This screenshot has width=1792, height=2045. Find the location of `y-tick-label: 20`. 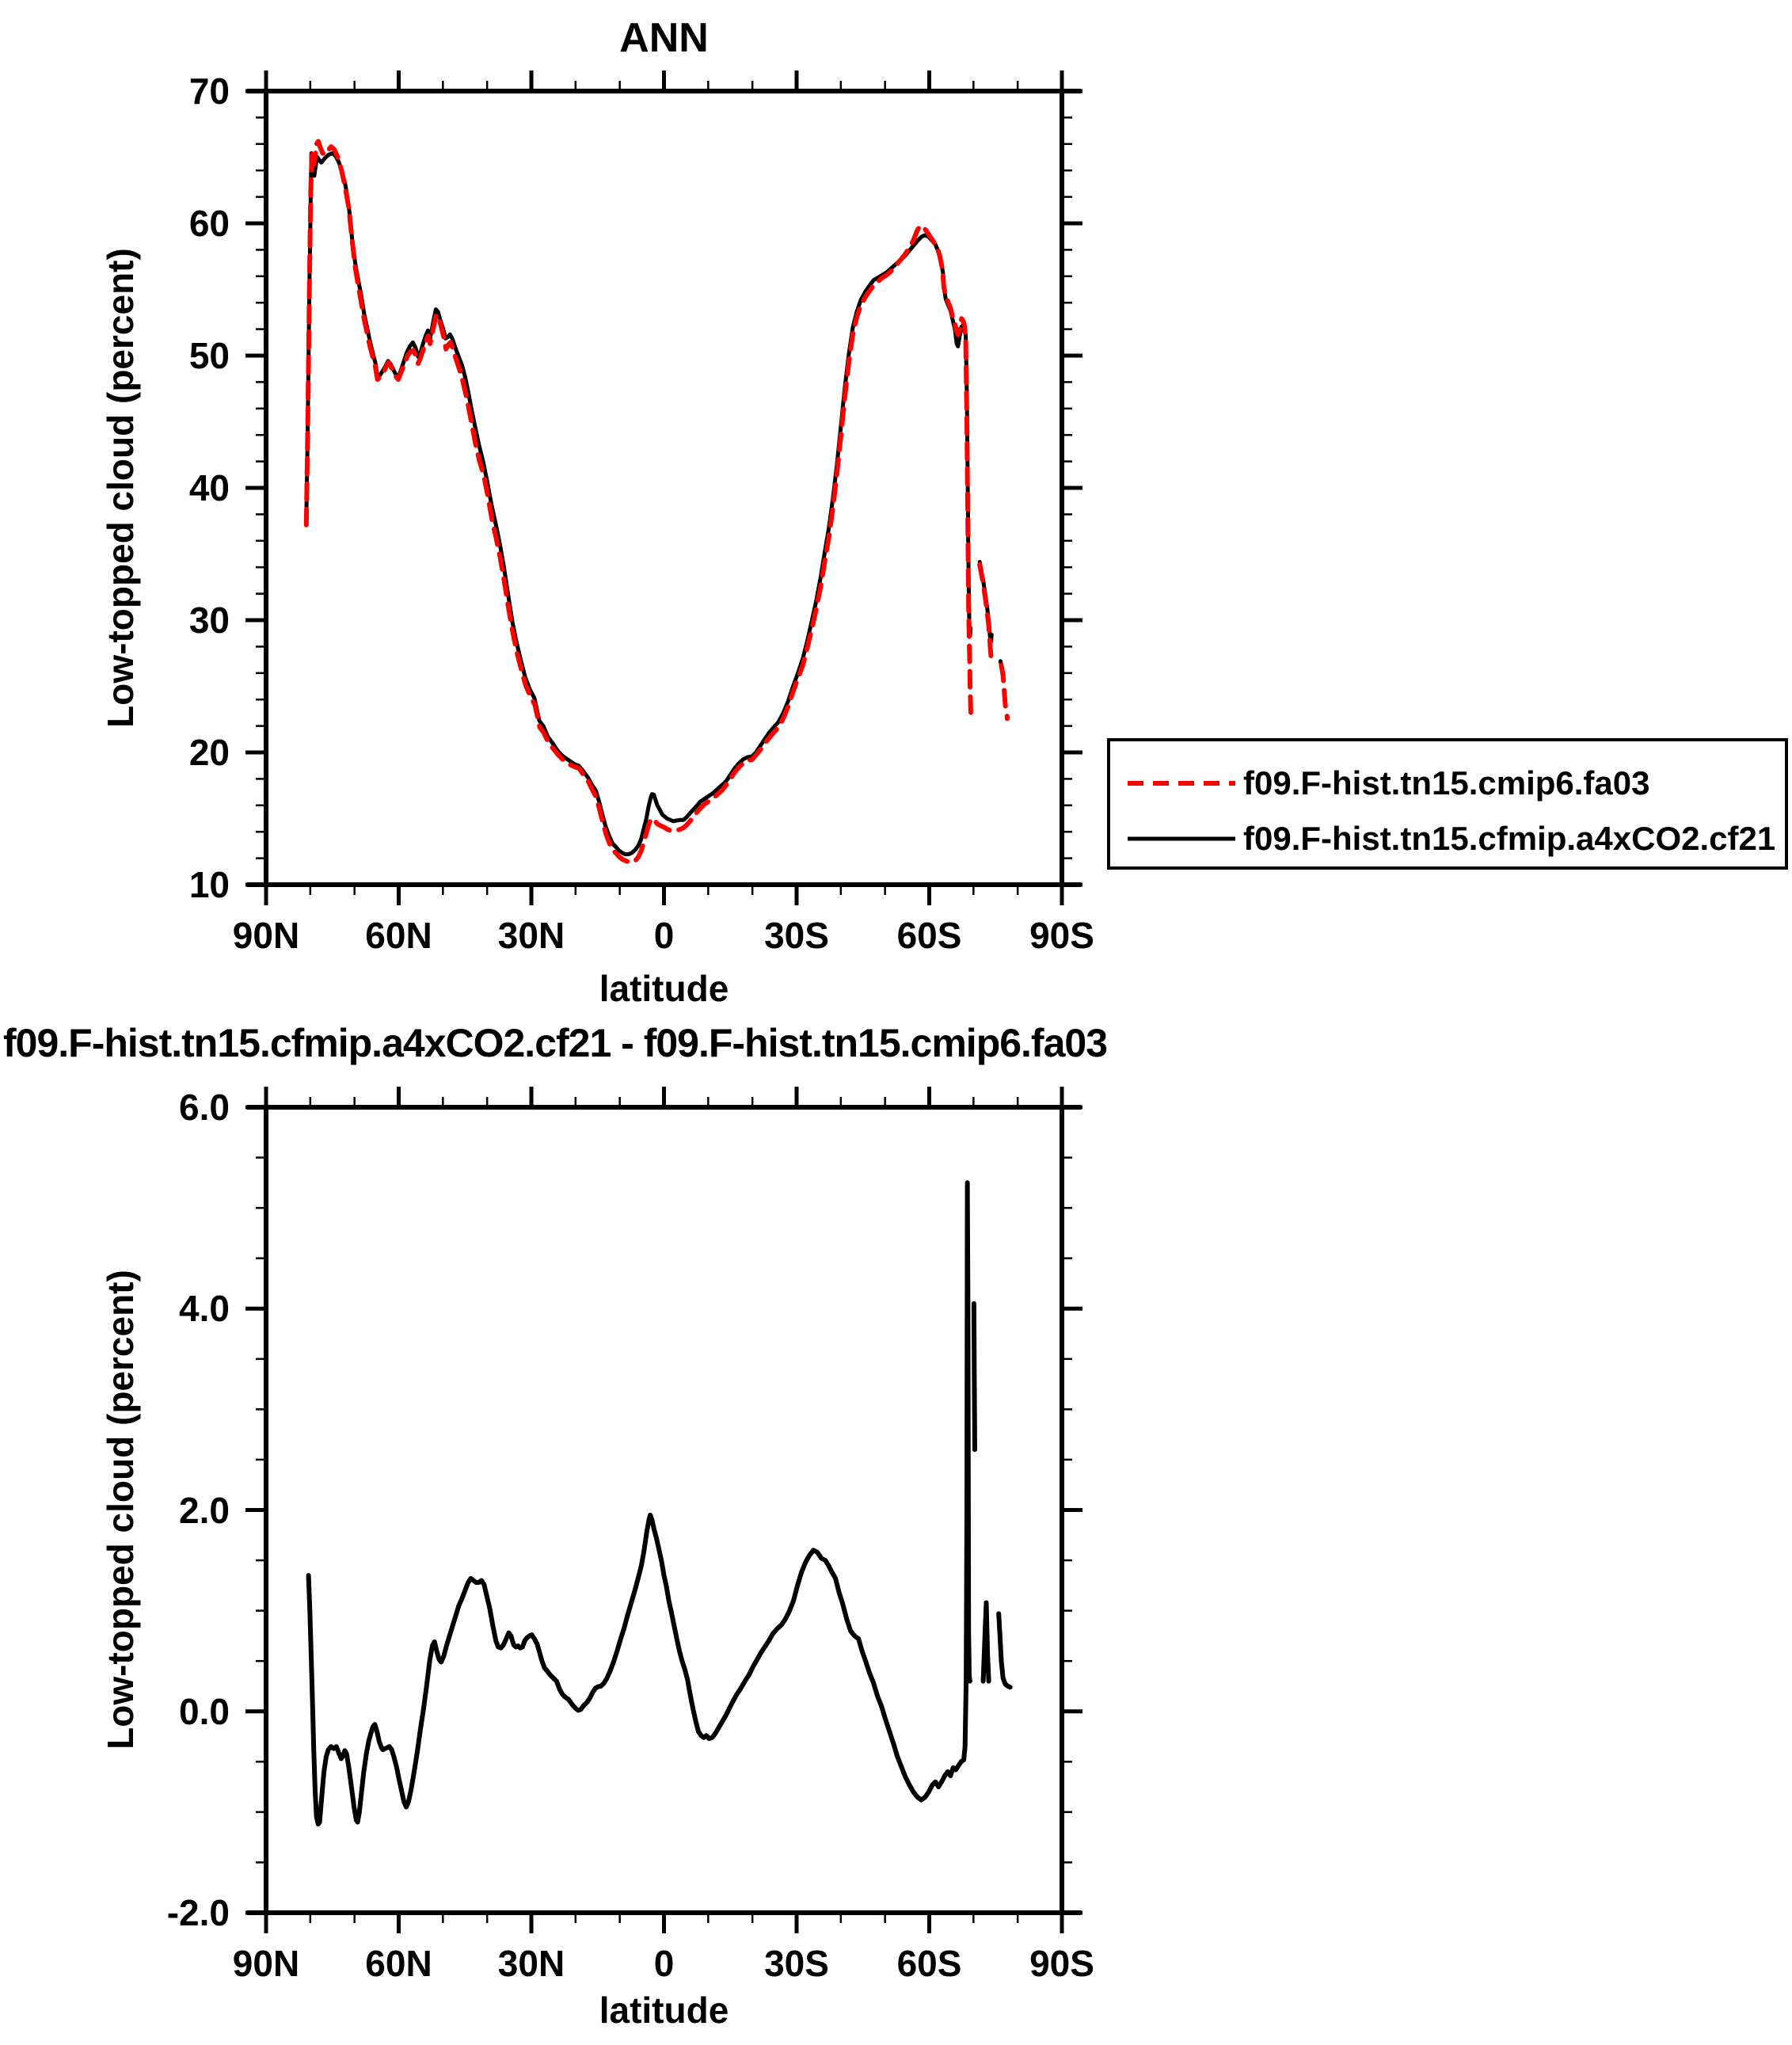

y-tick-label: 20 is located at coordinates (209, 752).